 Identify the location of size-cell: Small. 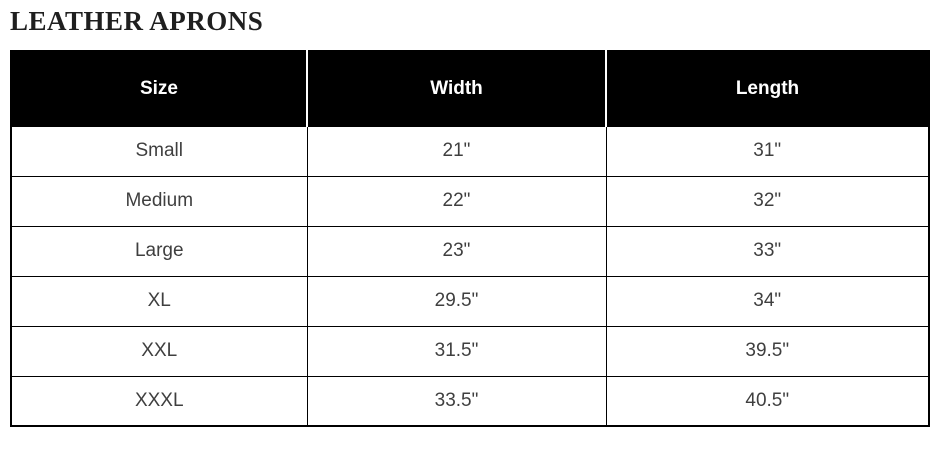
(159, 151).